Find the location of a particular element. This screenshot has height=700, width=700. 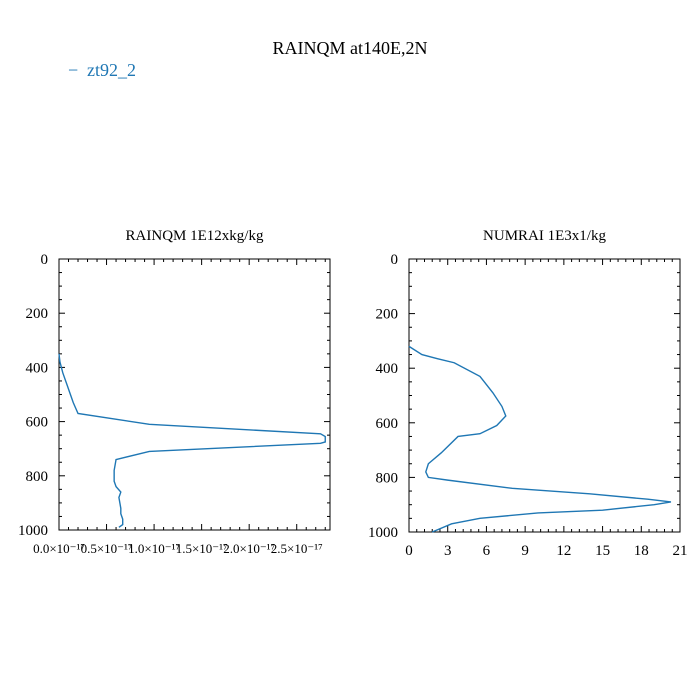

legend-marker: − is located at coordinates (73, 70).